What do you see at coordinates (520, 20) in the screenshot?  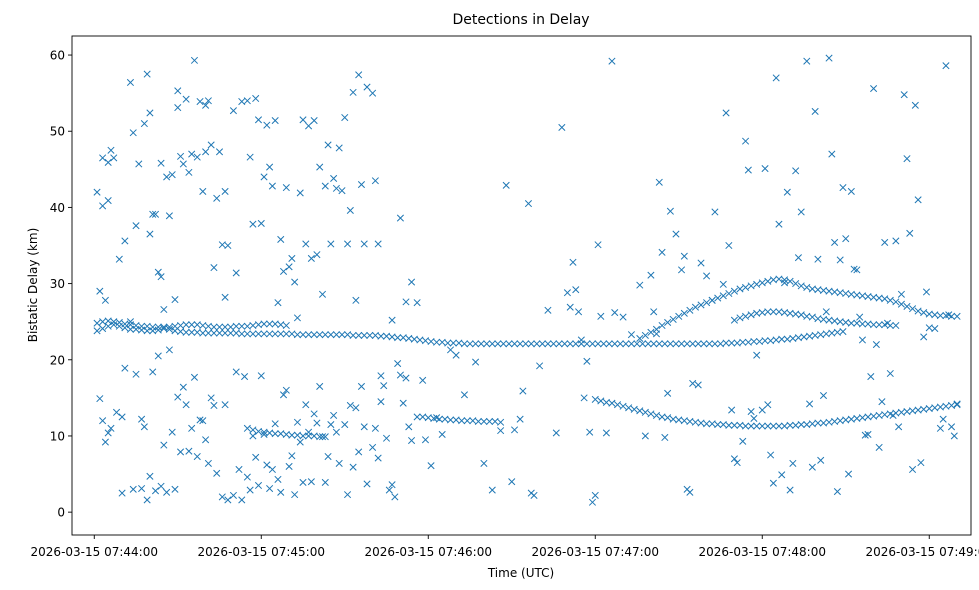 I see `chart-title: Detections in Delay` at bounding box center [520, 20].